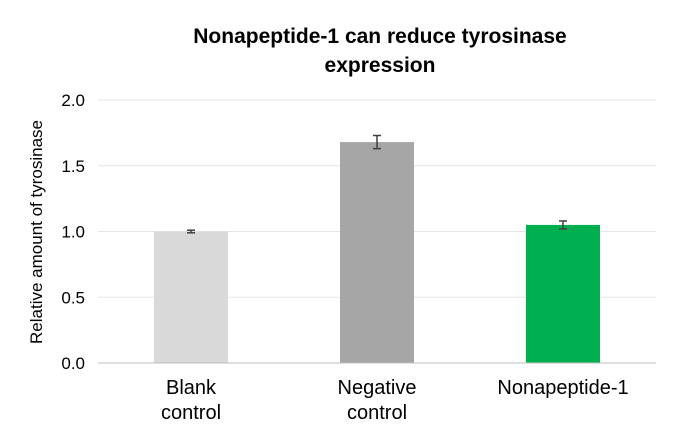 The height and width of the screenshot is (443, 679). I want to click on y-tick-labels: 0.0 0.5 1.0 1.5 2.0, so click(73, 232).